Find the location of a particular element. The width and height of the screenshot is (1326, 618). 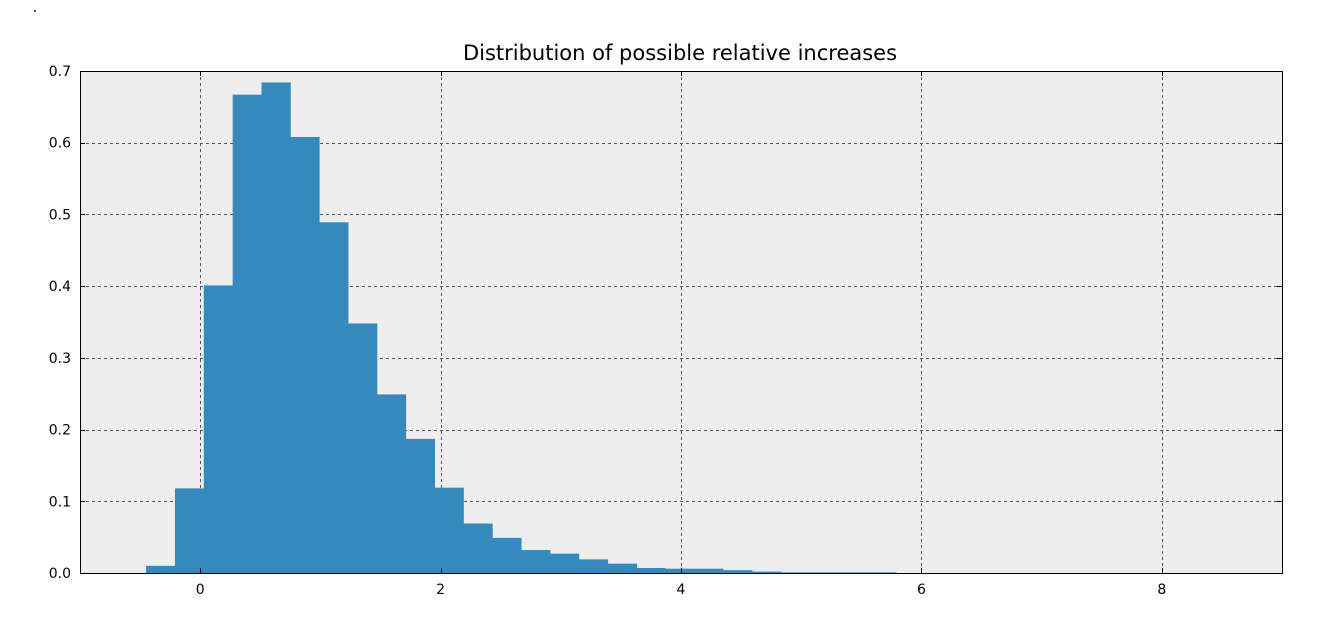

x-tick-label: 2 is located at coordinates (440, 590).